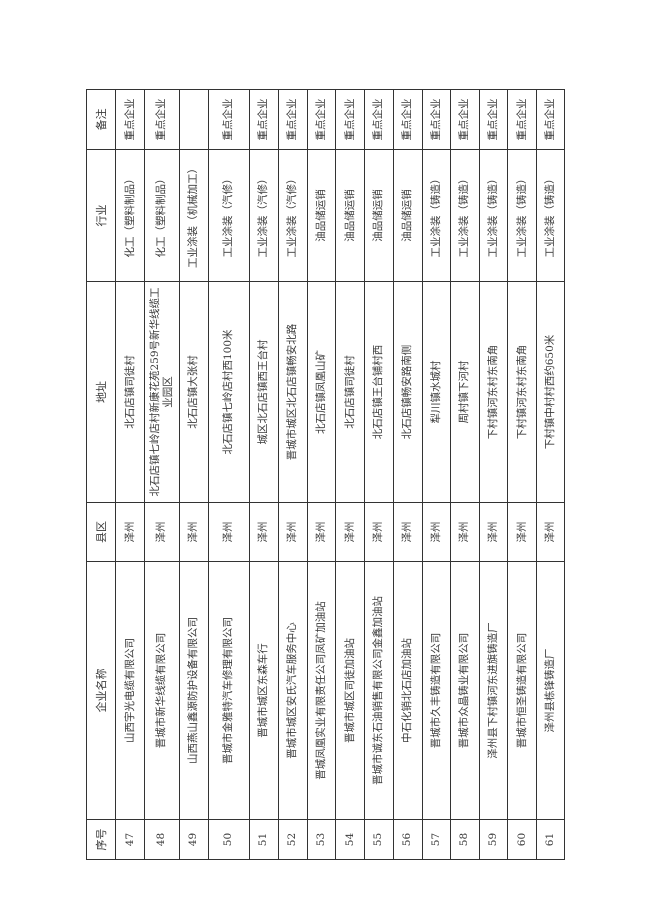  Describe the element at coordinates (436, 690) in the screenshot. I see `col-company-name-cell: 晋城市久丰铸造有限公司` at that location.